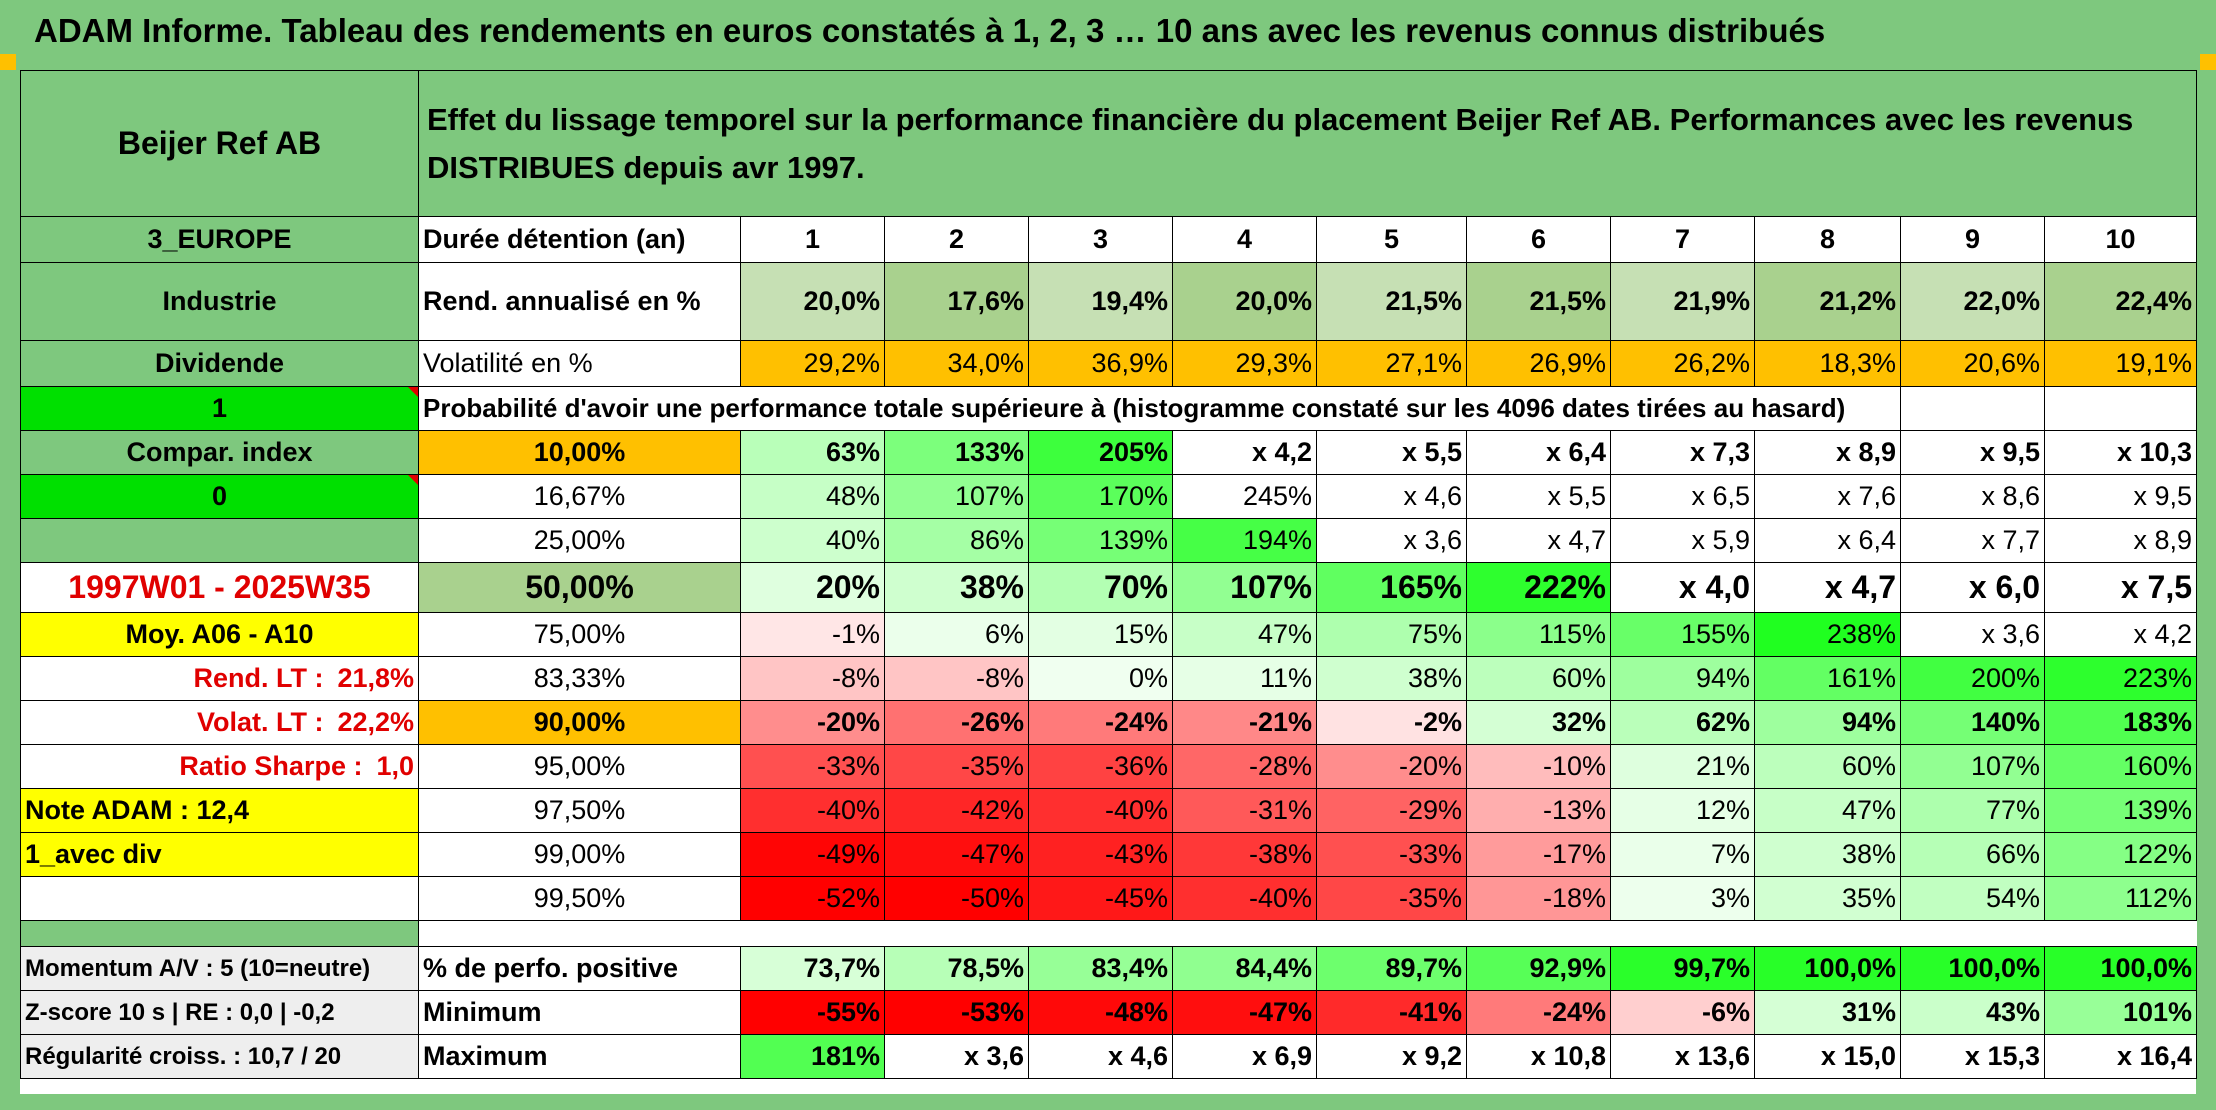 This screenshot has height=1110, width=2216. Describe the element at coordinates (956, 363) in the screenshot. I see `vol-cell: 34,0%` at that location.